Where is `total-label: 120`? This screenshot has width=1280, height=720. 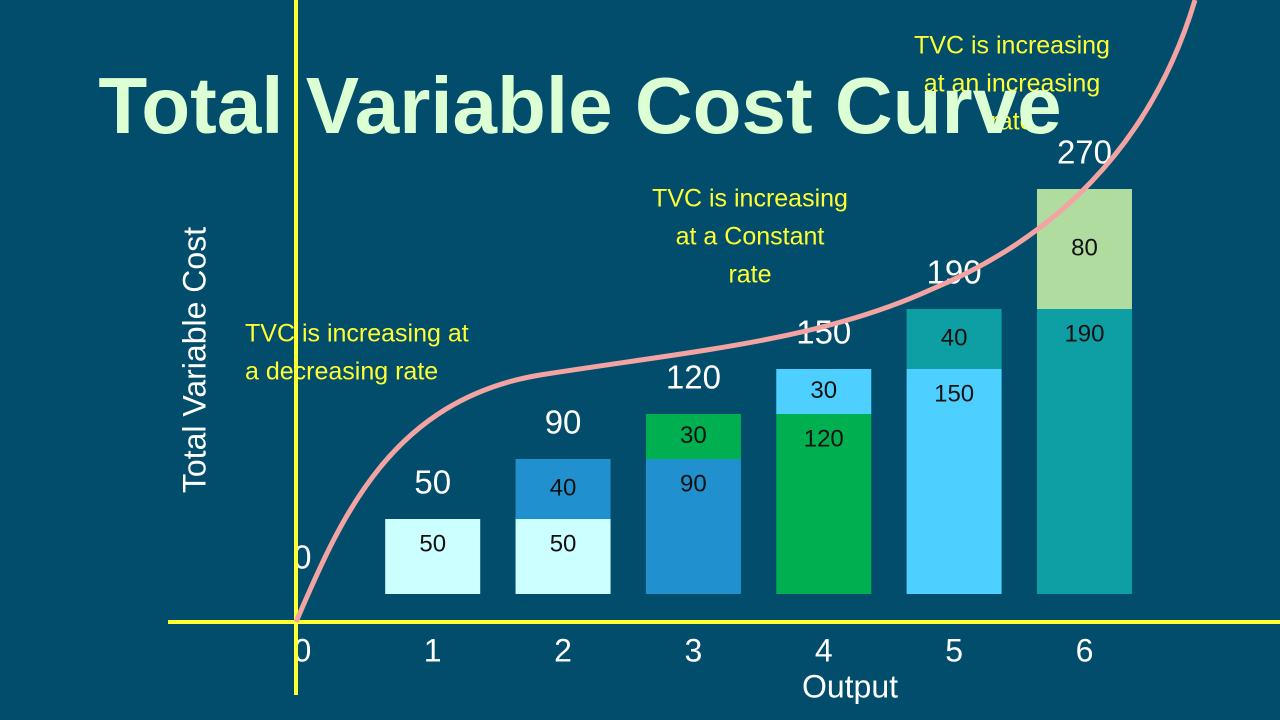
total-label: 120 is located at coordinates (693, 377).